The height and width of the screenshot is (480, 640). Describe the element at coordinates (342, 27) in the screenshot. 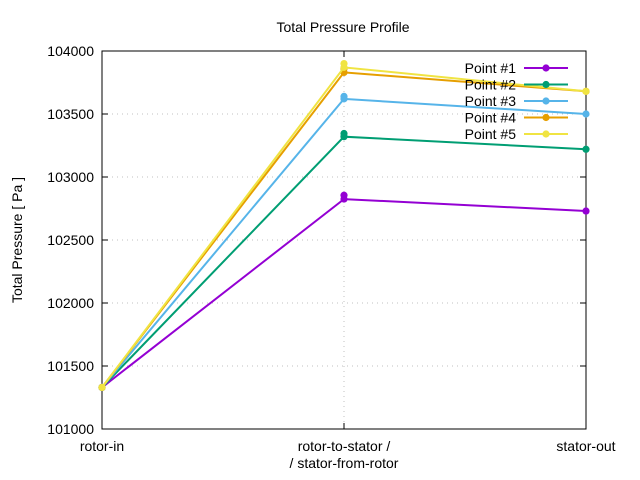

I see `chart-title: Total Pressure Profile` at that location.